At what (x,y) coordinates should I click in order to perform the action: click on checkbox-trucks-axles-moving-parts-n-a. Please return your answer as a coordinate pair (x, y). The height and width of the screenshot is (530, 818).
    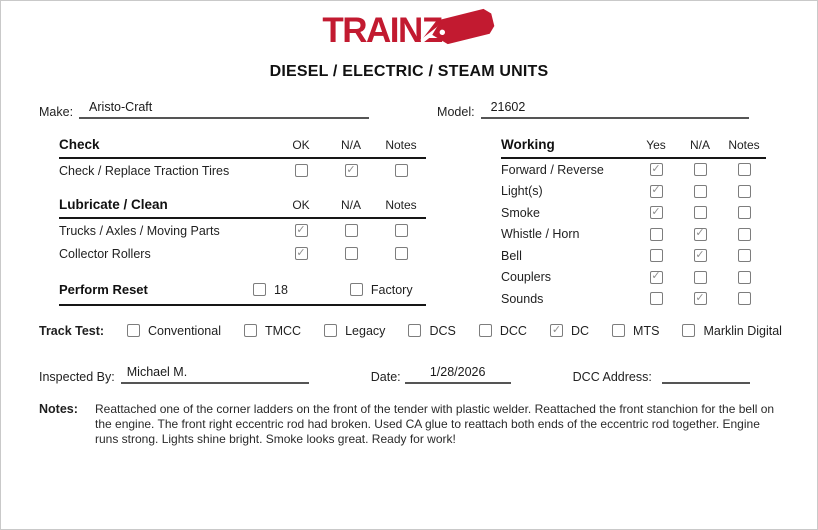
    Looking at the image, I should click on (351, 230).